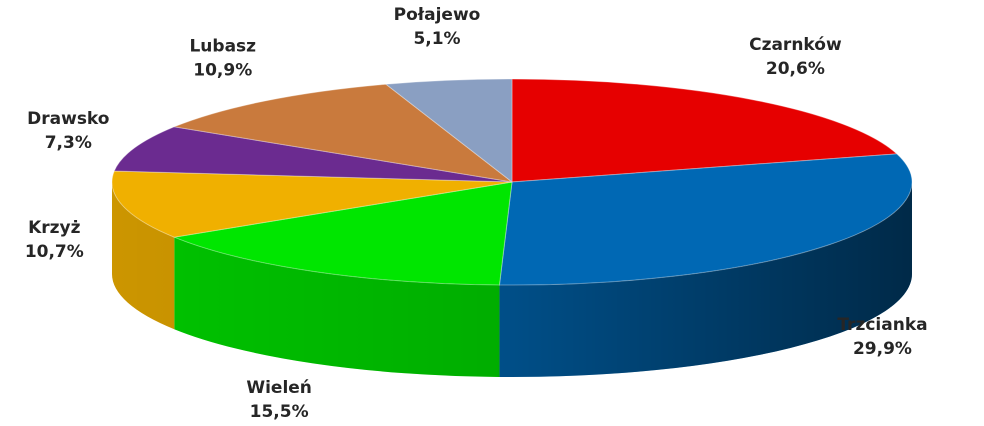  I want to click on slice-label: Połajewo, so click(437, 15).